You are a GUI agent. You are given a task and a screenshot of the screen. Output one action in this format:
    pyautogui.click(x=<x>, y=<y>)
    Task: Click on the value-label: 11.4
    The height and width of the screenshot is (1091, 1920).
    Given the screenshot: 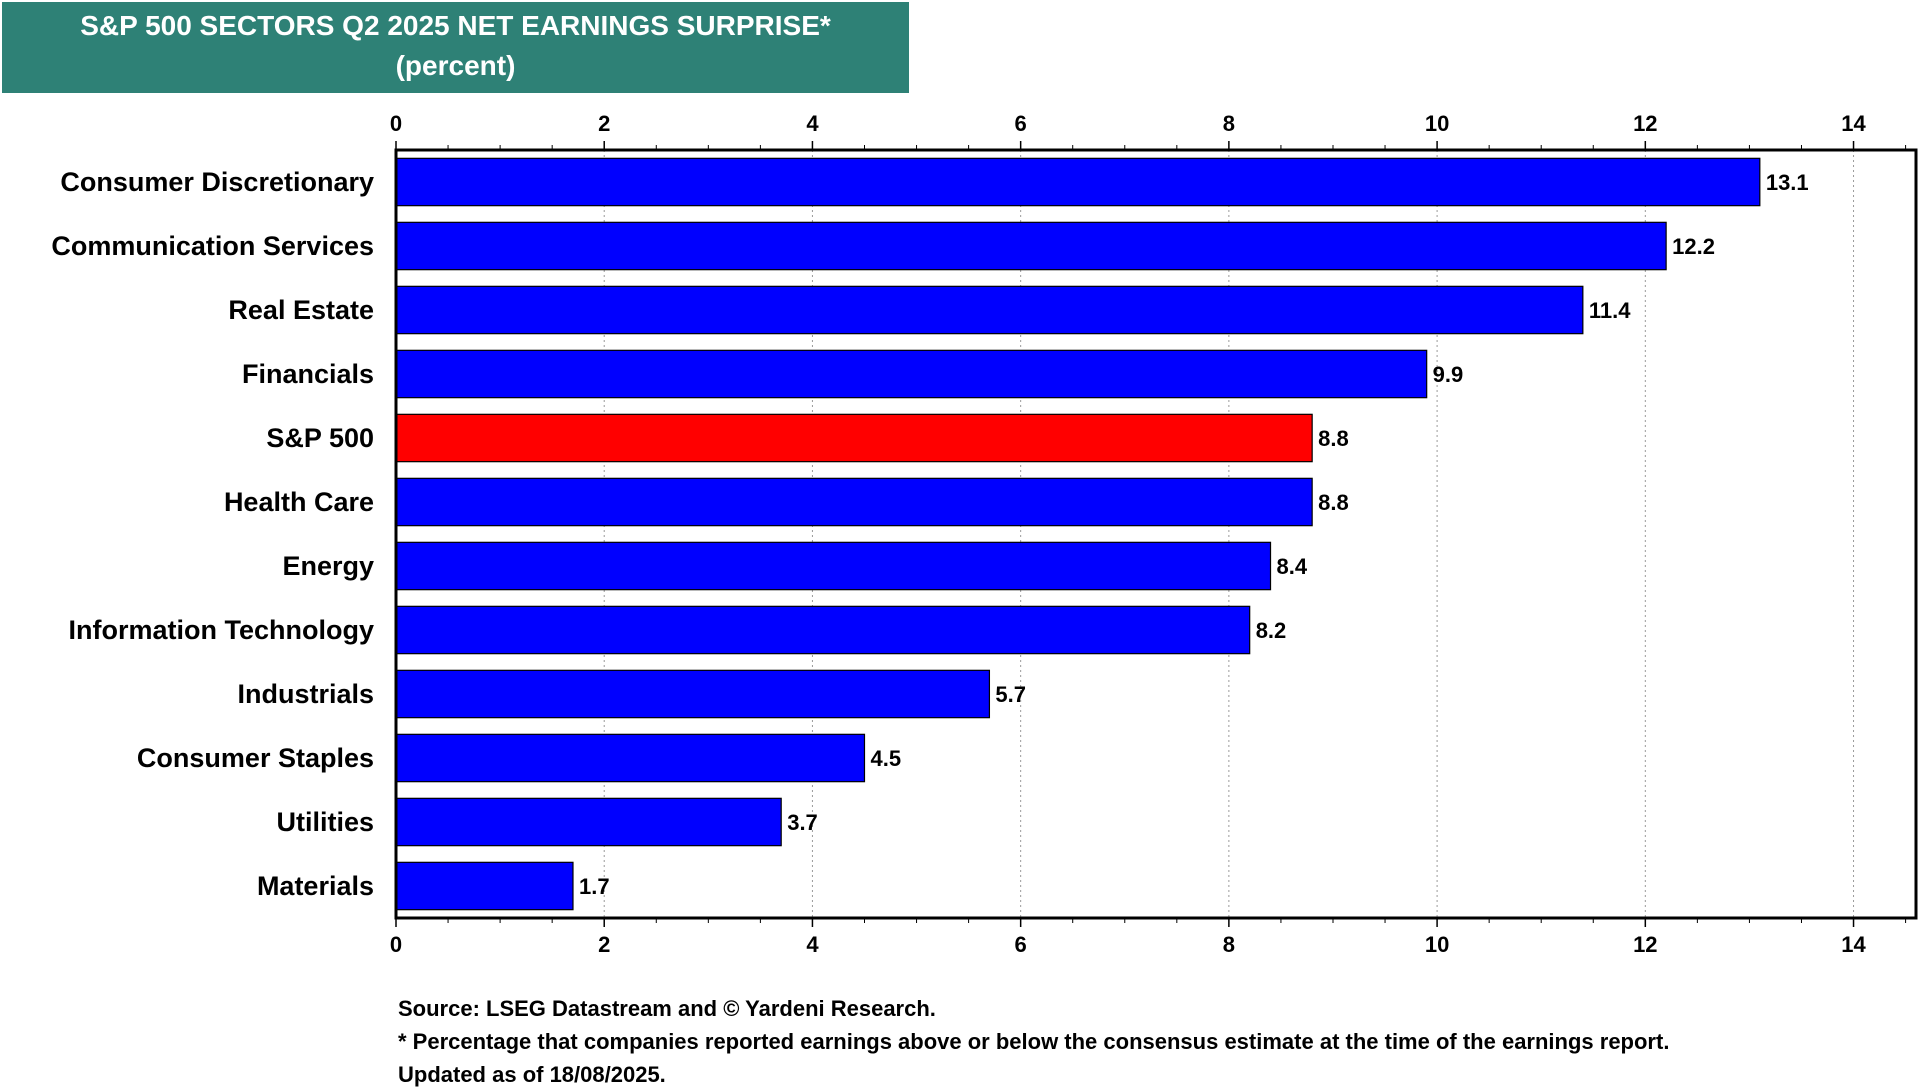 What is the action you would take?
    pyautogui.click(x=1610, y=310)
    